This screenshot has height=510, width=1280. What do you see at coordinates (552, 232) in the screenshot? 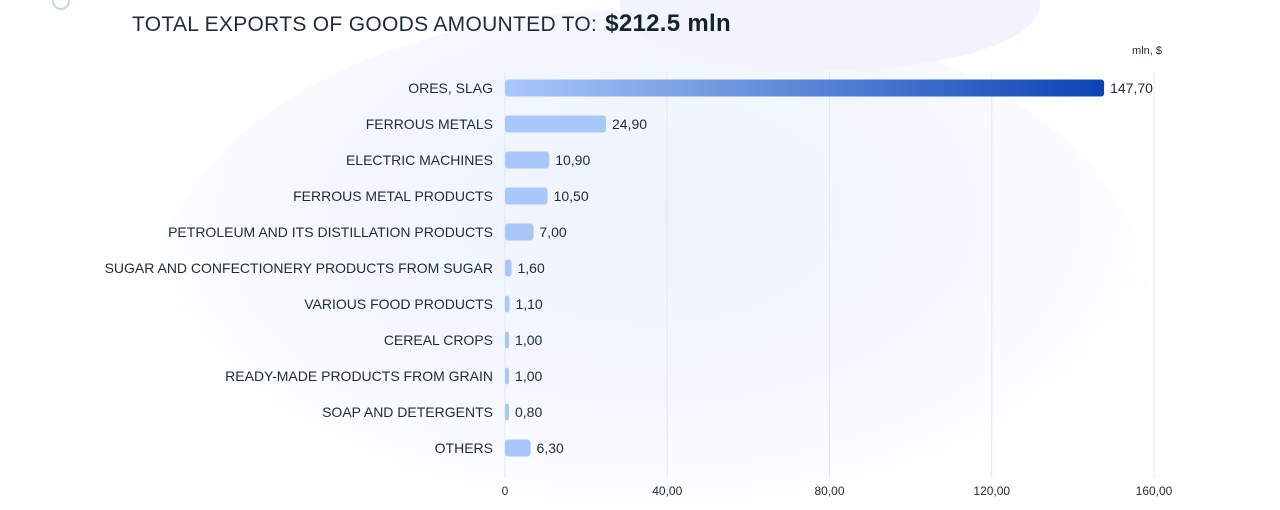
I see `value-label: 7,00` at bounding box center [552, 232].